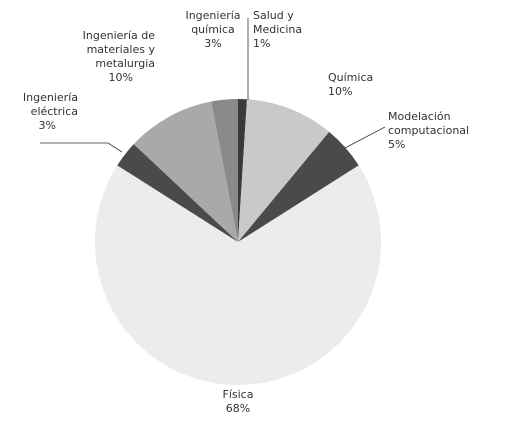 This screenshot has height=440, width=512. I want to click on slice-label: eléctrica, so click(54, 111).